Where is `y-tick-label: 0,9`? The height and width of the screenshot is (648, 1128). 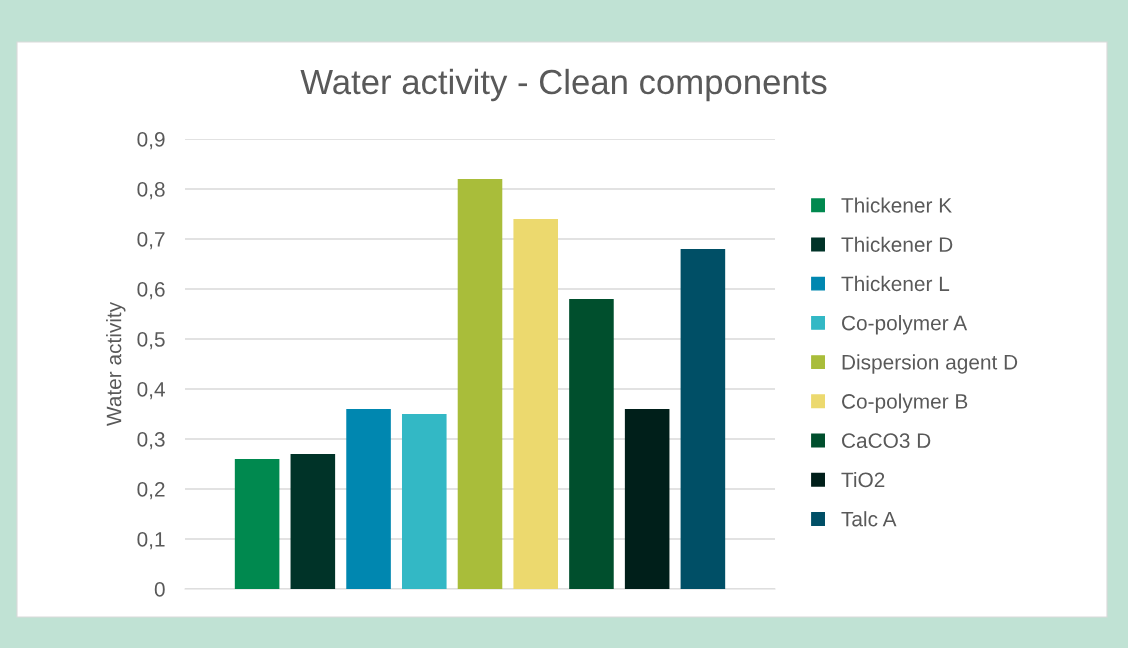 y-tick-label: 0,9 is located at coordinates (151, 141).